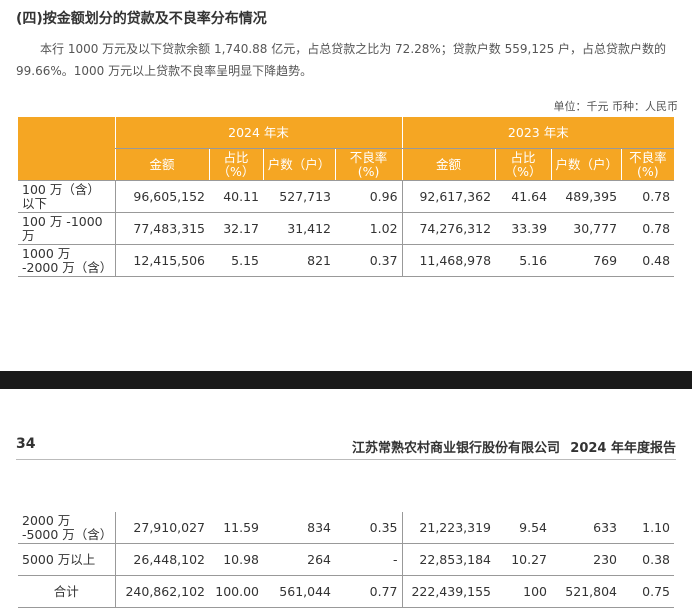 This screenshot has width=692, height=609. What do you see at coordinates (162, 260) in the screenshot?
I see `table-cell: 12,415,506` at bounding box center [162, 260].